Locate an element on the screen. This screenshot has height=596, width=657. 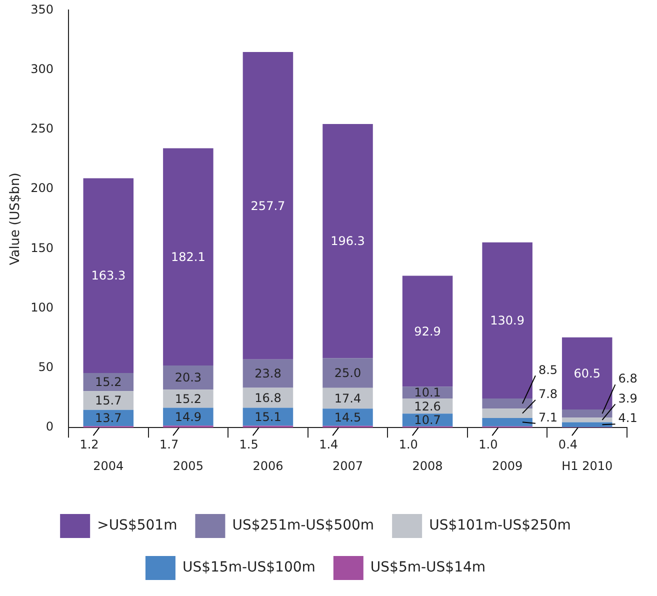
data-label: 12.6 is located at coordinates (427, 406).